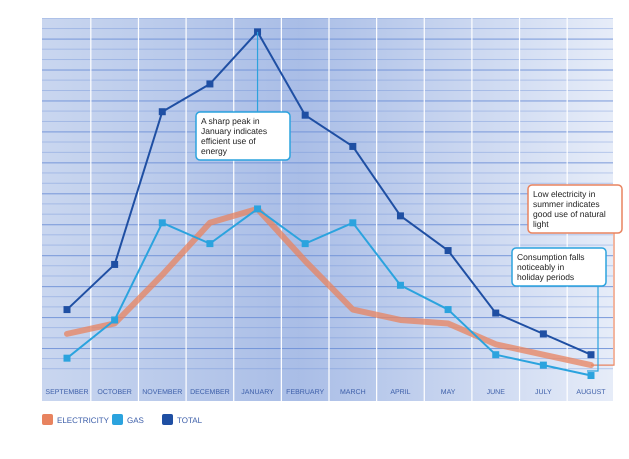 The height and width of the screenshot is (459, 629). I want to click on callout: Consumption falls noticeably in holiday periods, so click(559, 309).